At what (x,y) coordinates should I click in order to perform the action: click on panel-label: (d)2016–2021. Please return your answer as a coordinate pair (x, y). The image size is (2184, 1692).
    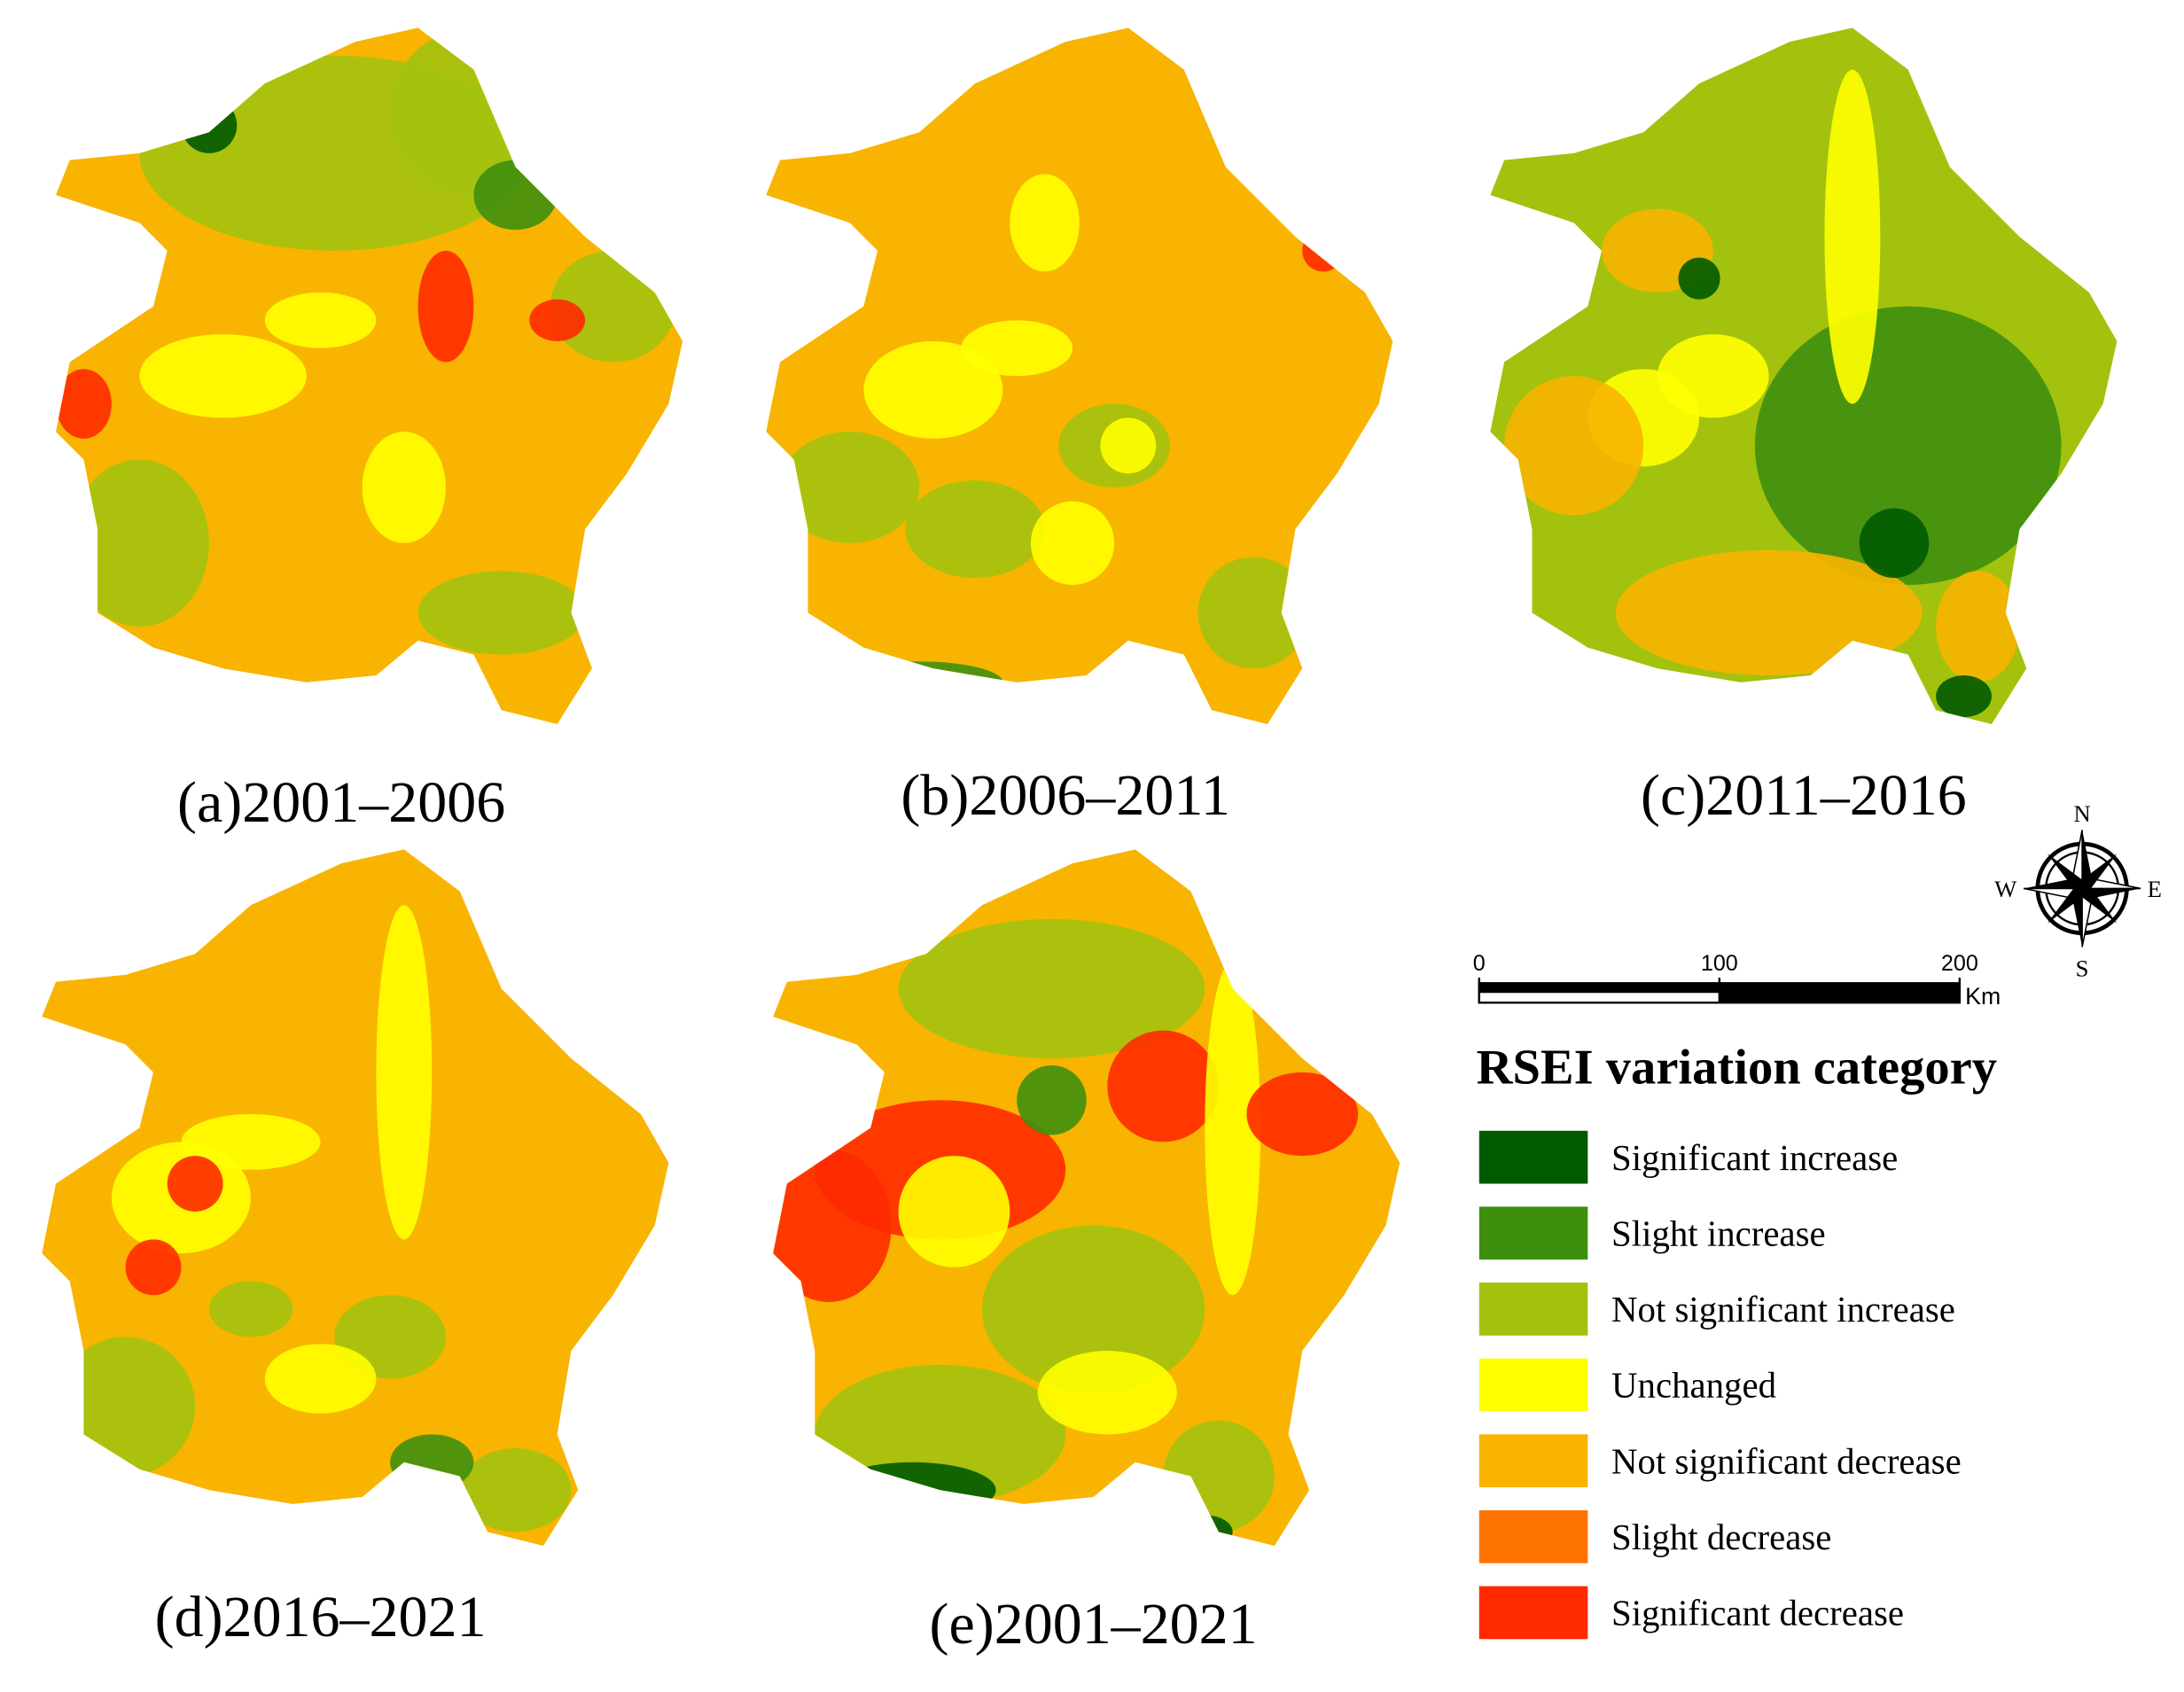
    Looking at the image, I should click on (321, 1617).